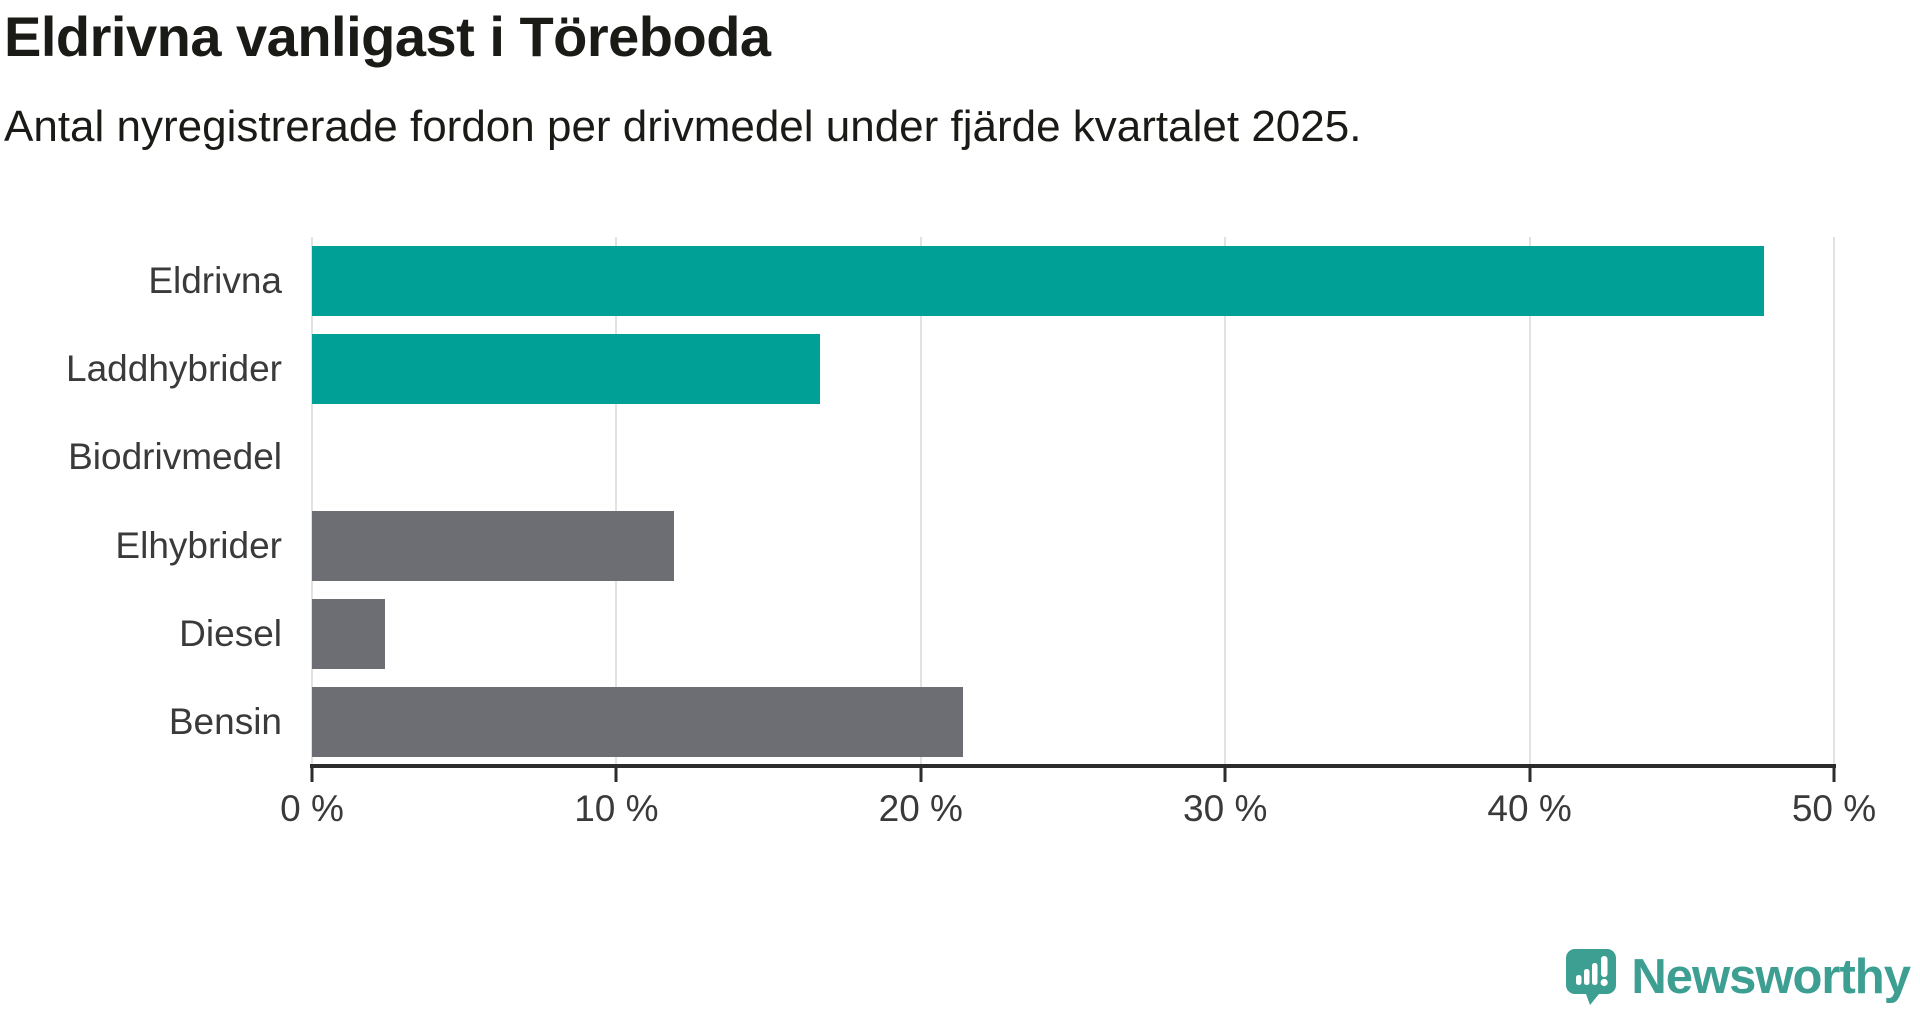  What do you see at coordinates (1771, 977) in the screenshot?
I see `branding-name: Newsworthy` at bounding box center [1771, 977].